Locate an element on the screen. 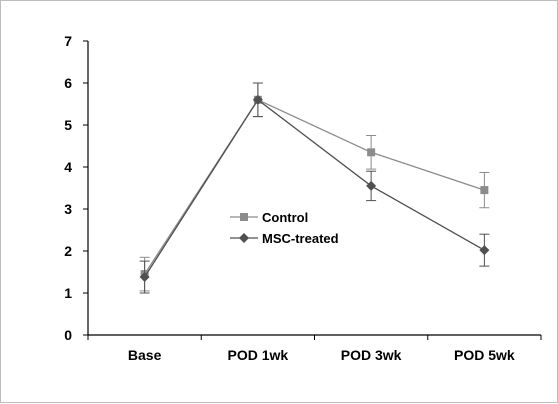 The height and width of the screenshot is (404, 558). y-tick-label-3: 3 is located at coordinates (68, 209).